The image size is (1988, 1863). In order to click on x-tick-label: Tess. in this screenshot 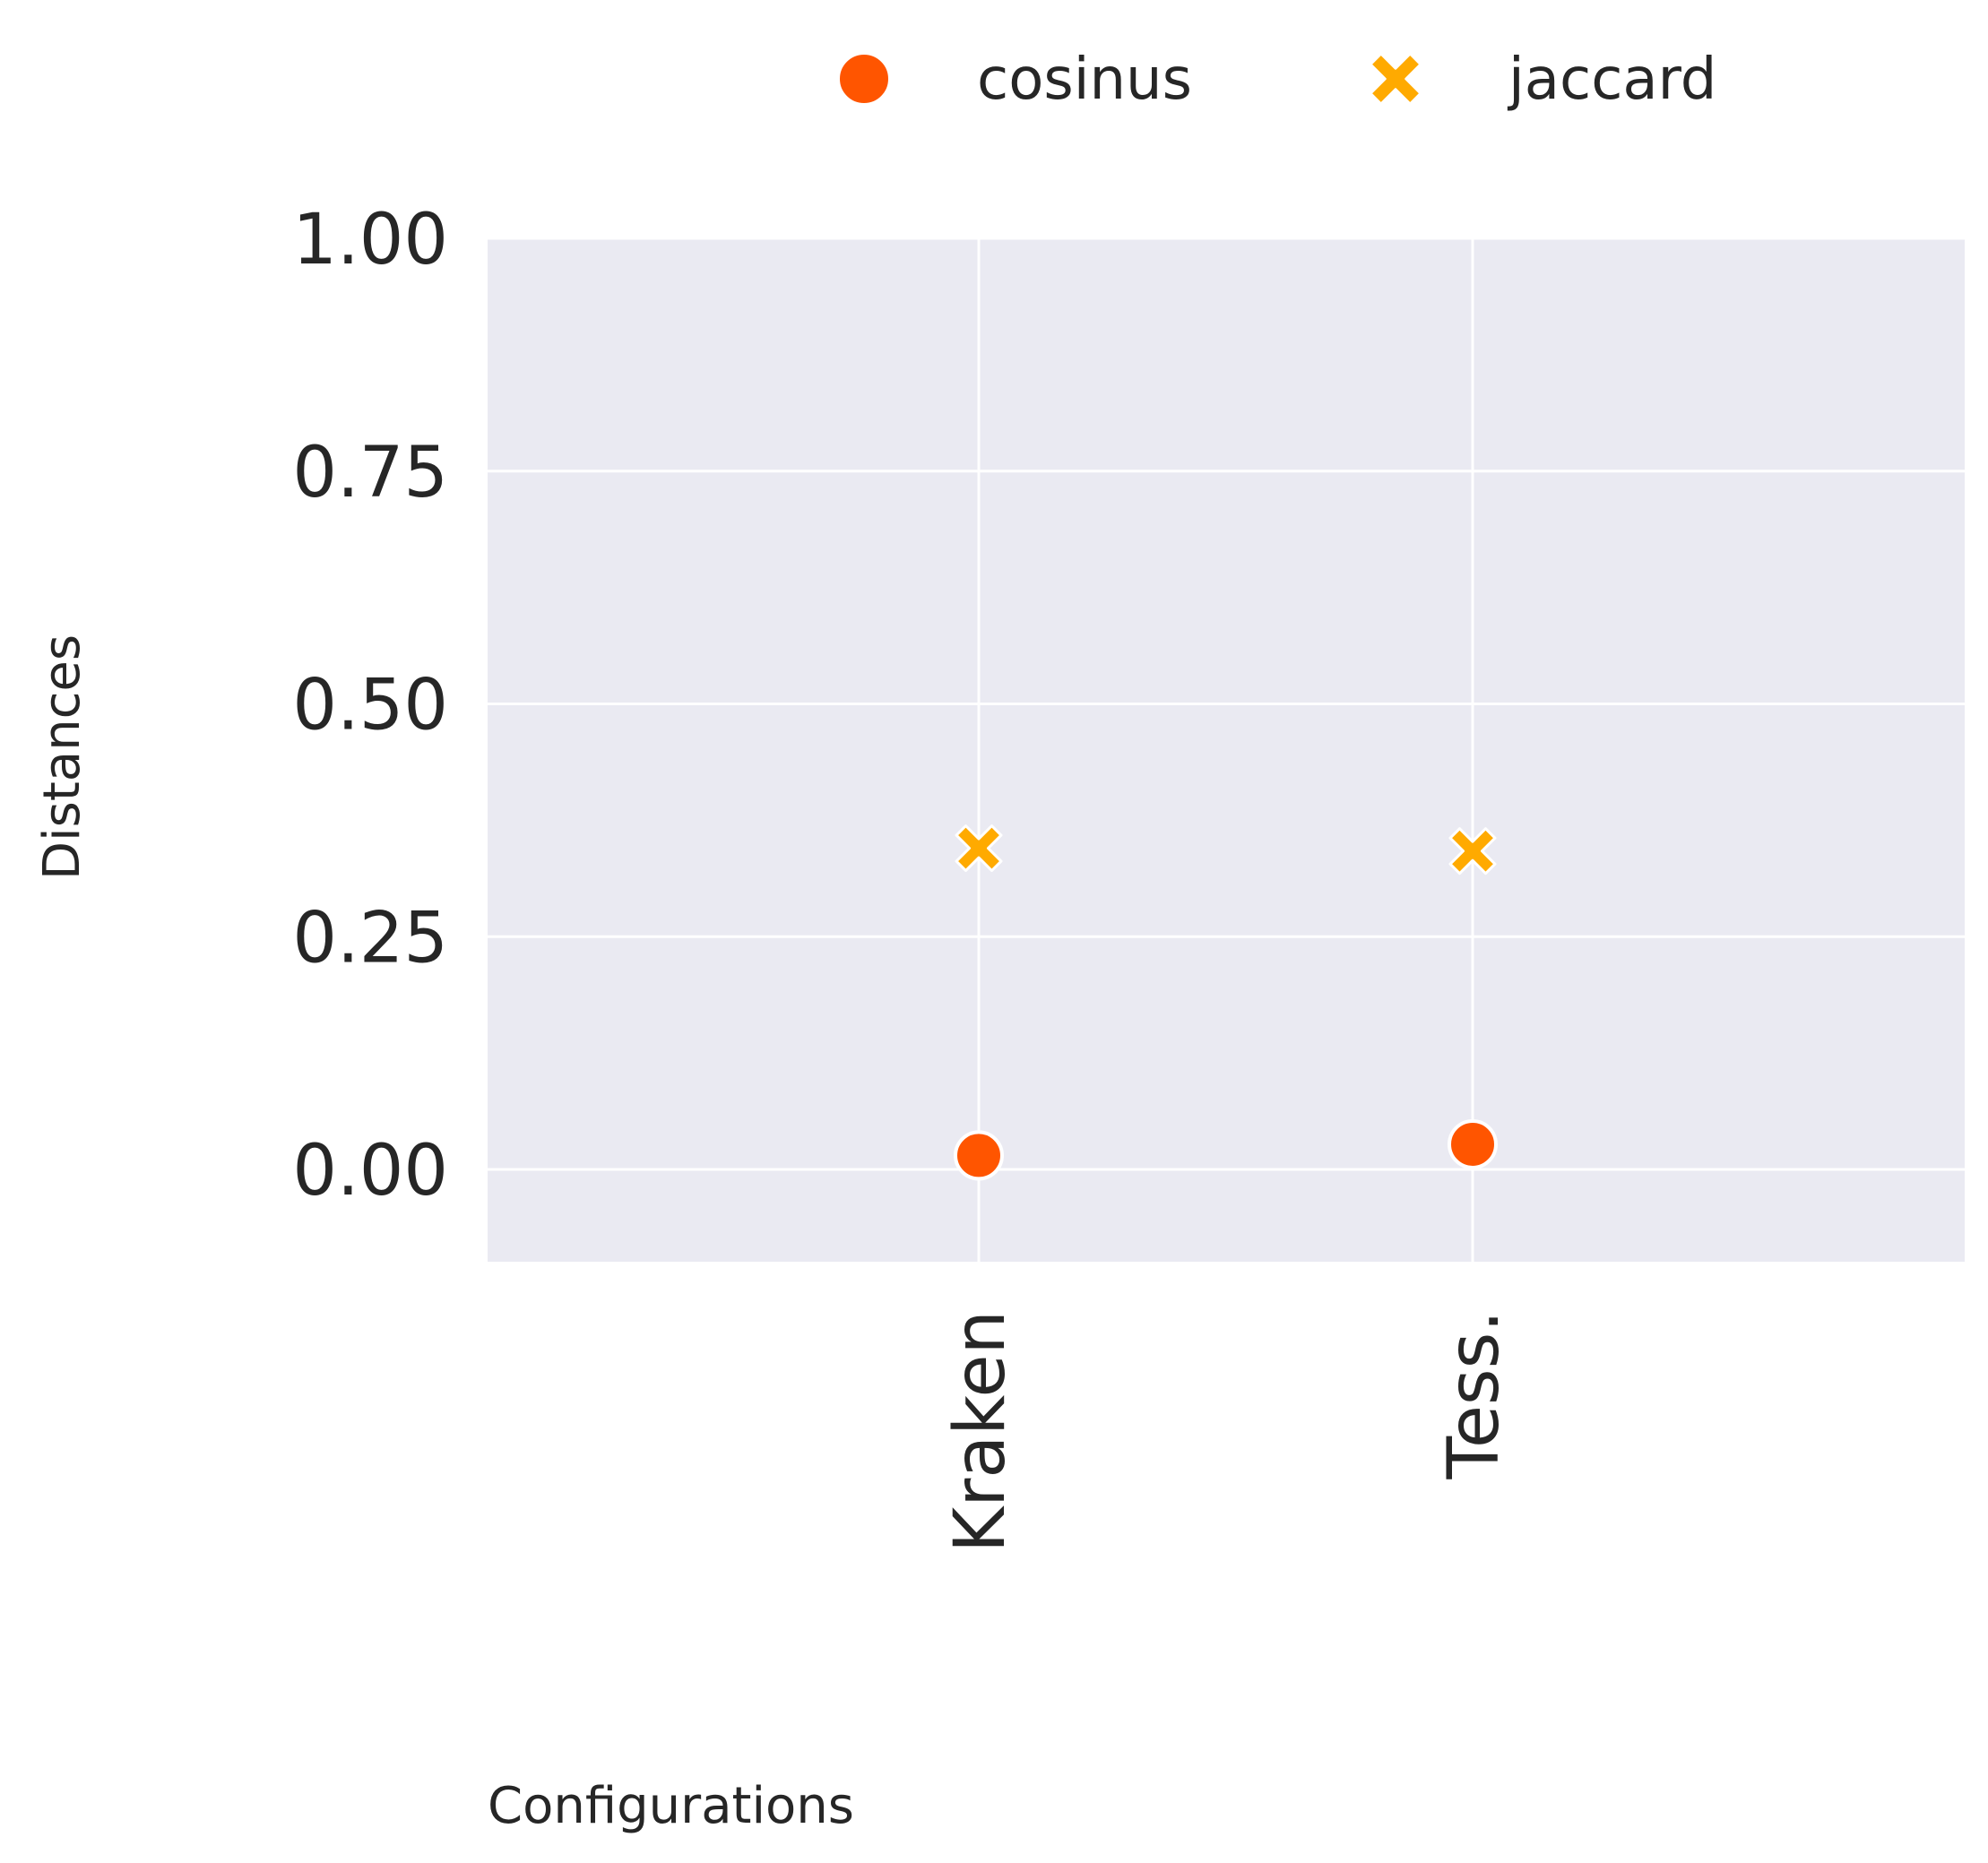, I will do `click(1474, 1394)`.